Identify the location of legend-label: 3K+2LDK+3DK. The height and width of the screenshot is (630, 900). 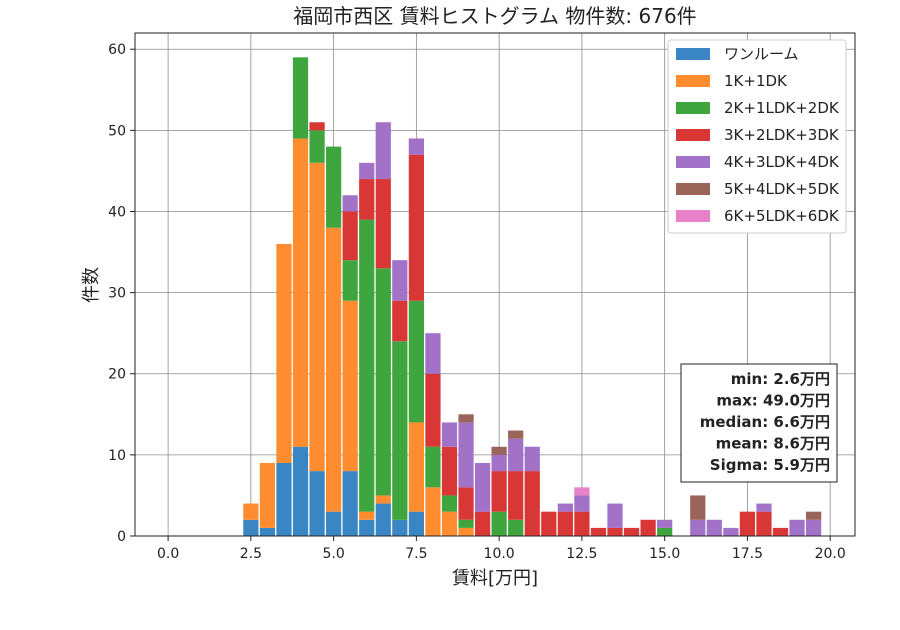
(782, 135).